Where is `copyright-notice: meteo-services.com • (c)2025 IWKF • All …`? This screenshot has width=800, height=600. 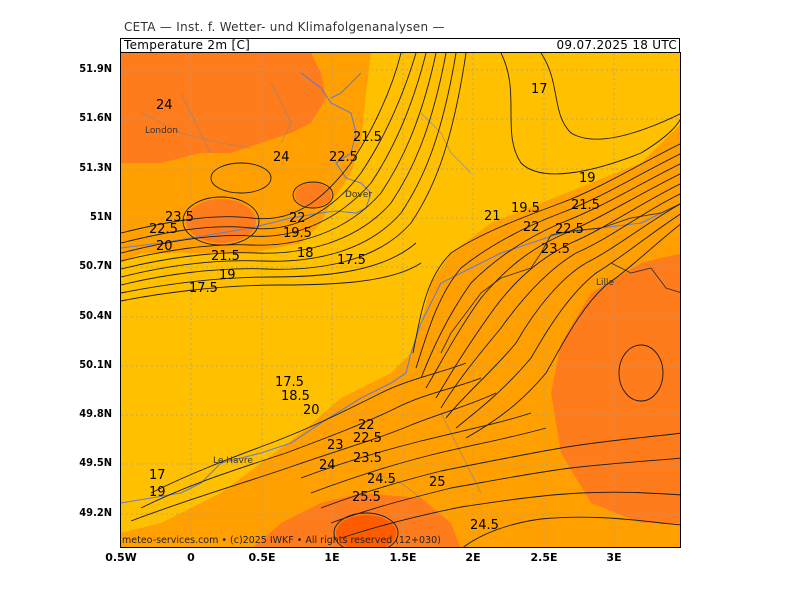 copyright-notice: meteo-services.com • (c)2025 IWKF • All … is located at coordinates (281, 540).